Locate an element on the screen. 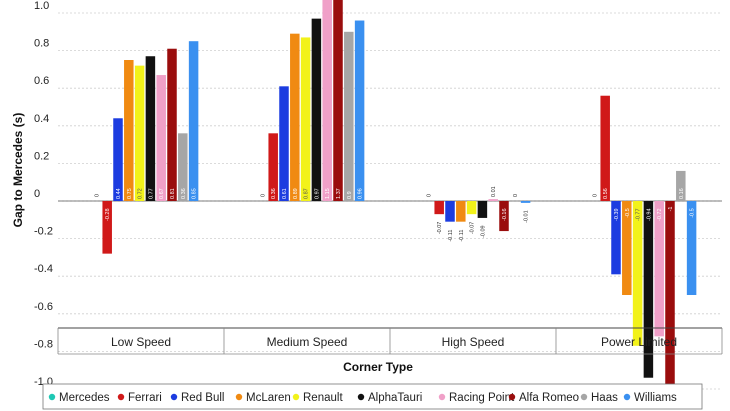 The image size is (730, 411). bar-value-label: 0.77 is located at coordinates (151, 193).